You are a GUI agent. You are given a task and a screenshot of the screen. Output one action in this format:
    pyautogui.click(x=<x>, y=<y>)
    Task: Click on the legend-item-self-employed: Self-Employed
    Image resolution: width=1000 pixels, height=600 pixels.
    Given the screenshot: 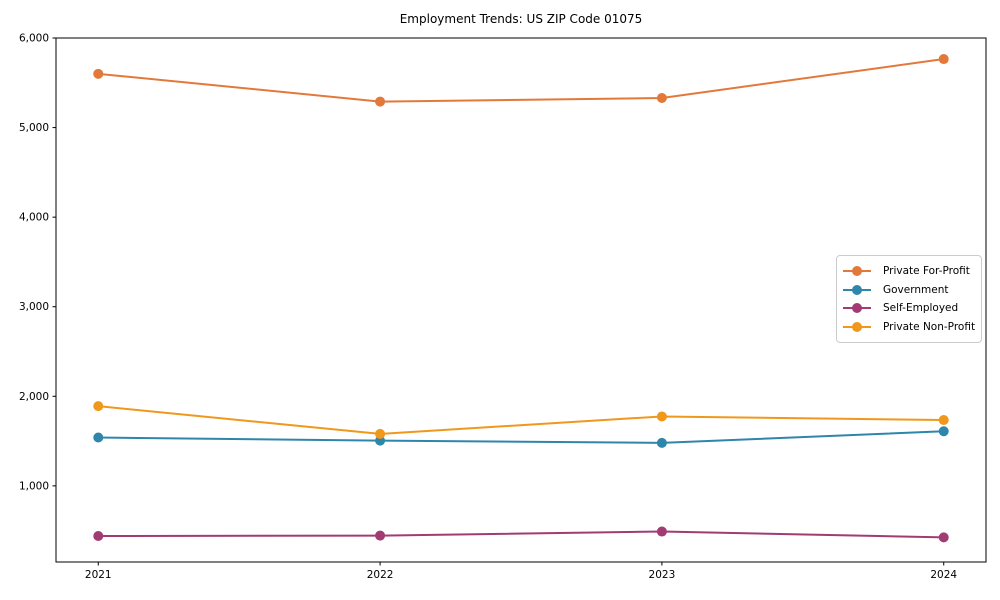 What is the action you would take?
    pyautogui.click(x=909, y=308)
    